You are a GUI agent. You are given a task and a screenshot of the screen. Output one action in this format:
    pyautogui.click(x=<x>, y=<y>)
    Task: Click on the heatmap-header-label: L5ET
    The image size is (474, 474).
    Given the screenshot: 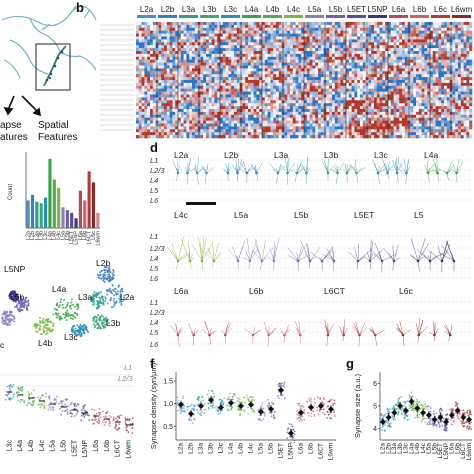 What is the action you would take?
    pyautogui.click(x=356, y=9)
    